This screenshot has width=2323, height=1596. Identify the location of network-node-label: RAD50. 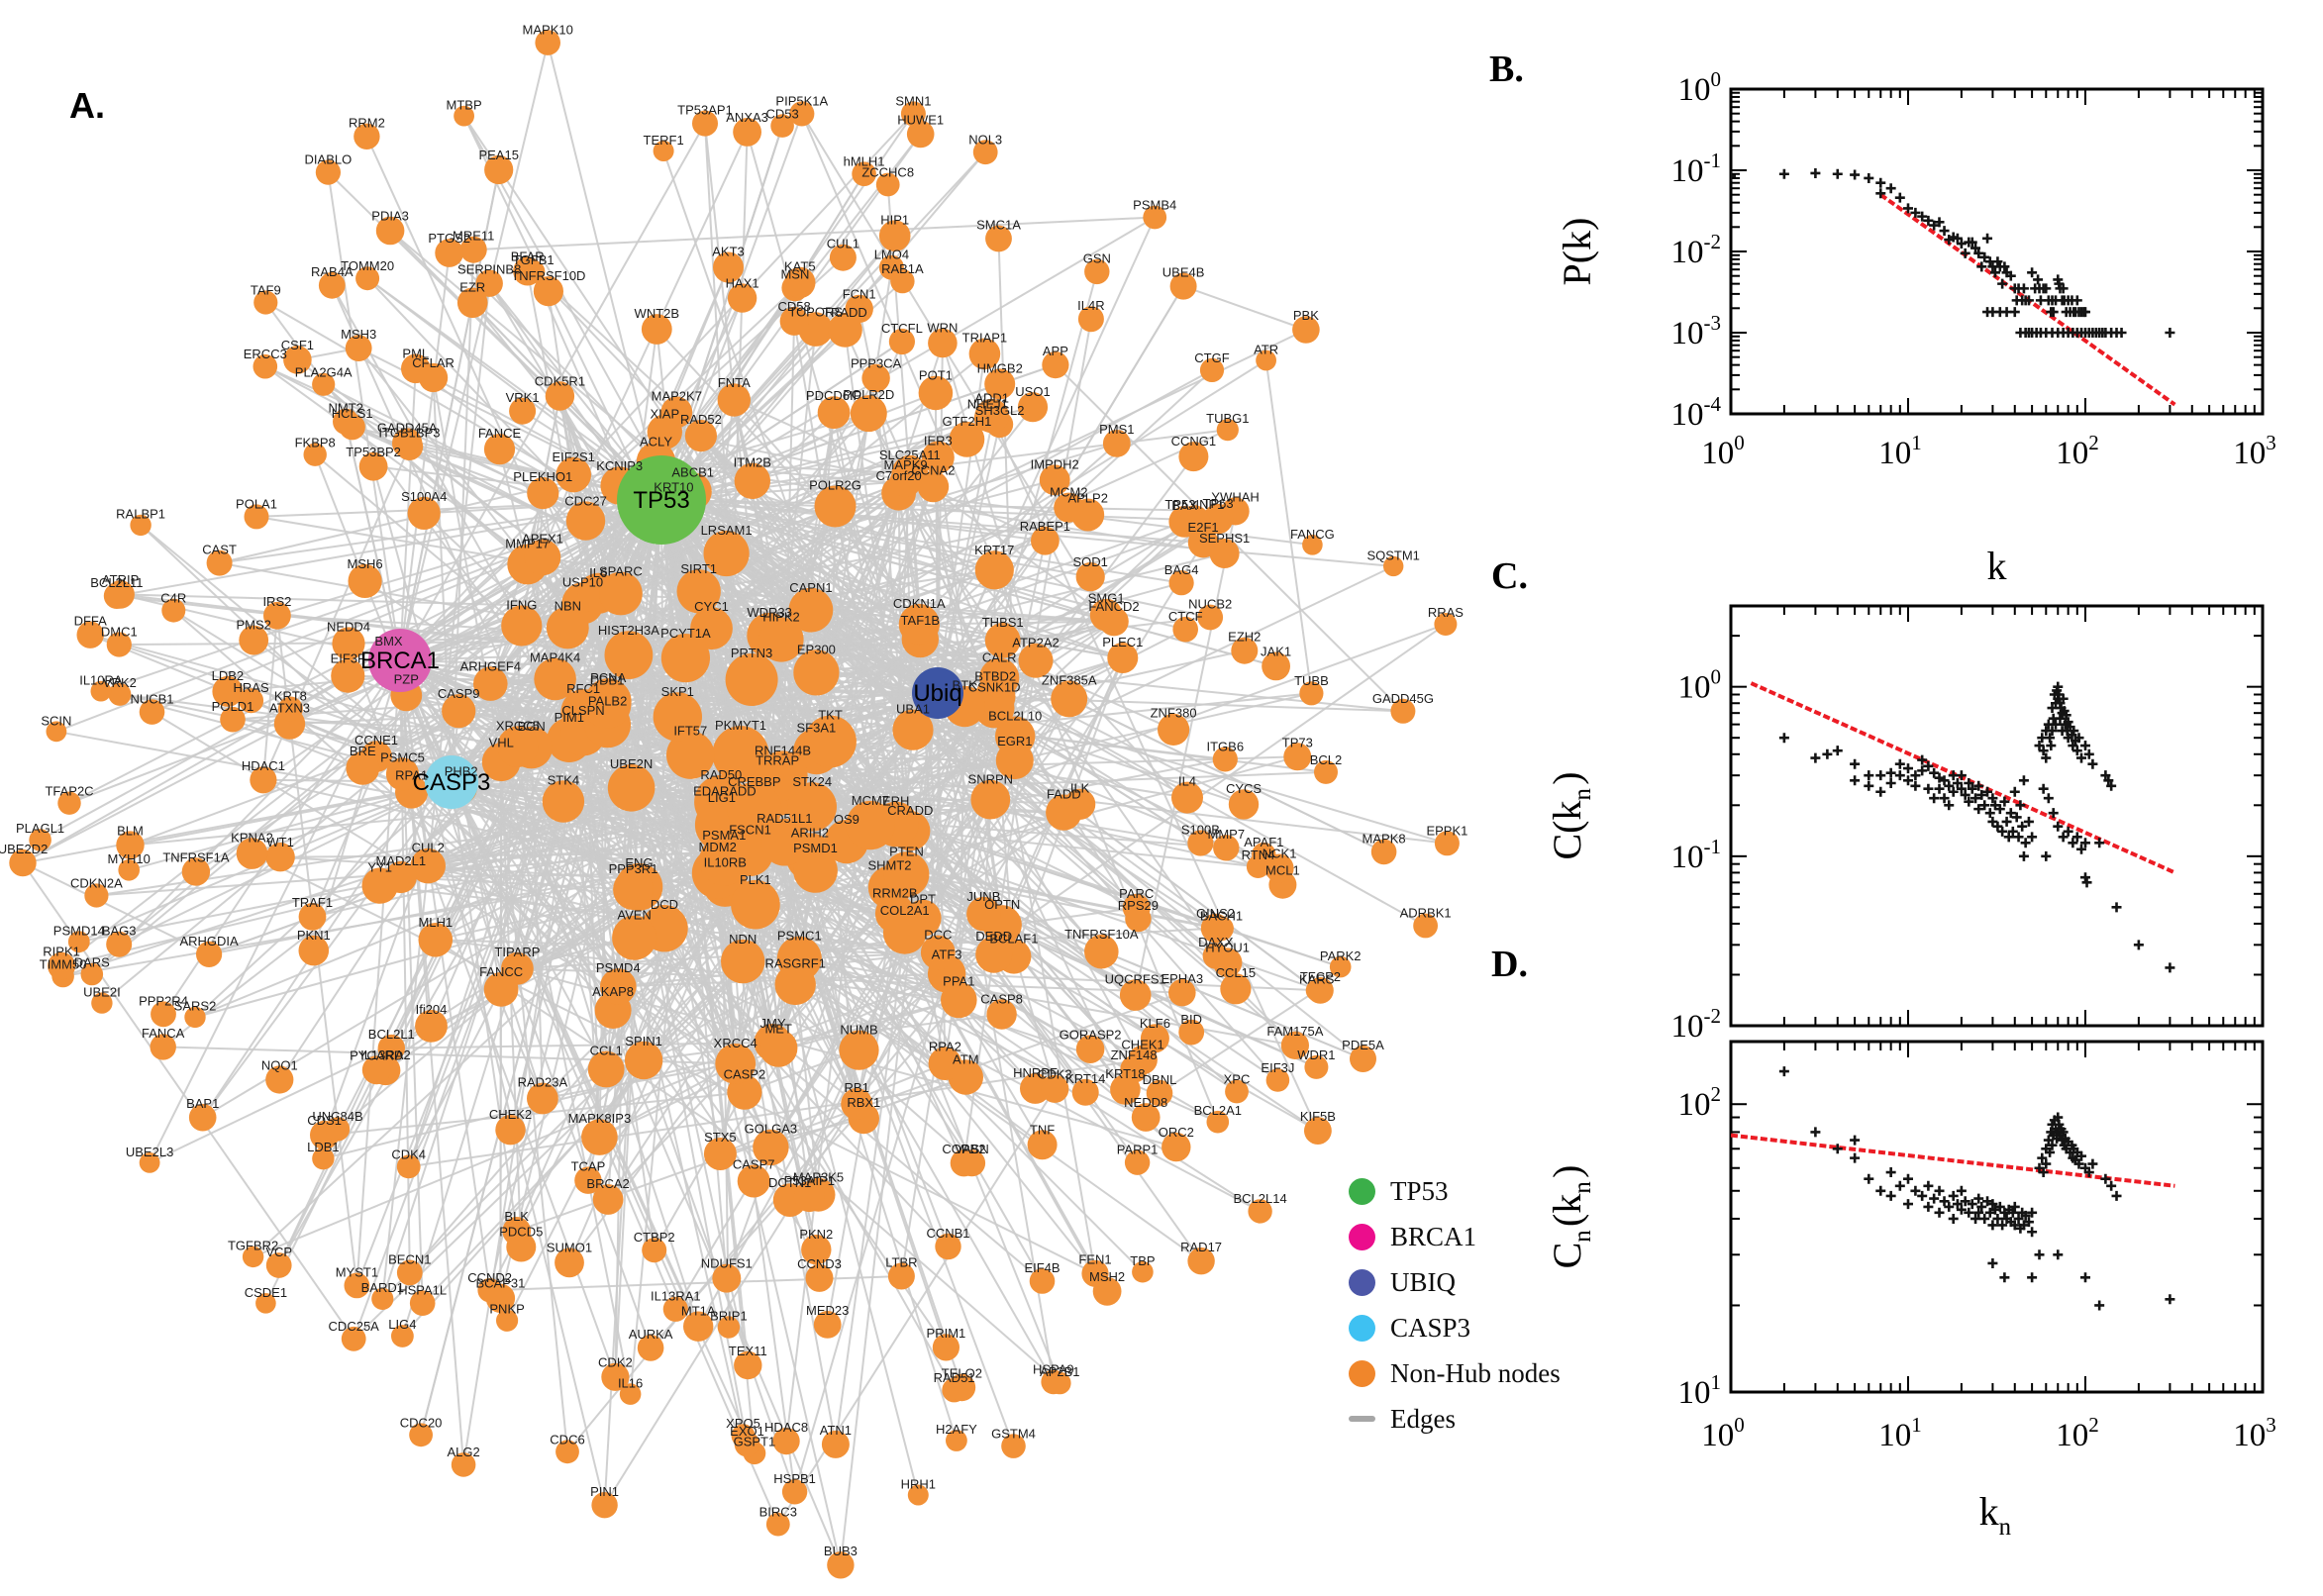
(721, 774).